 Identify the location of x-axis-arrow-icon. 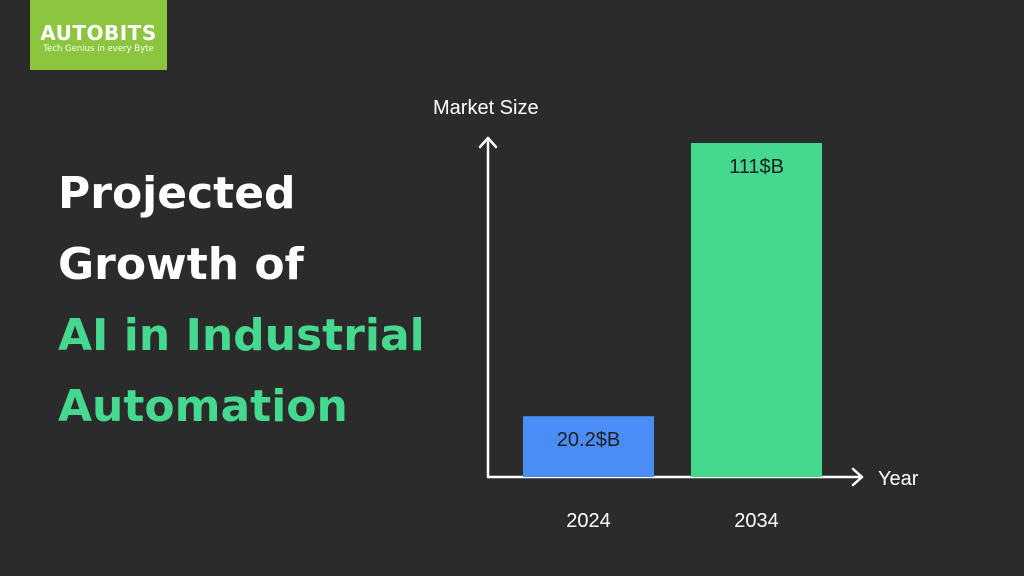
(857, 477).